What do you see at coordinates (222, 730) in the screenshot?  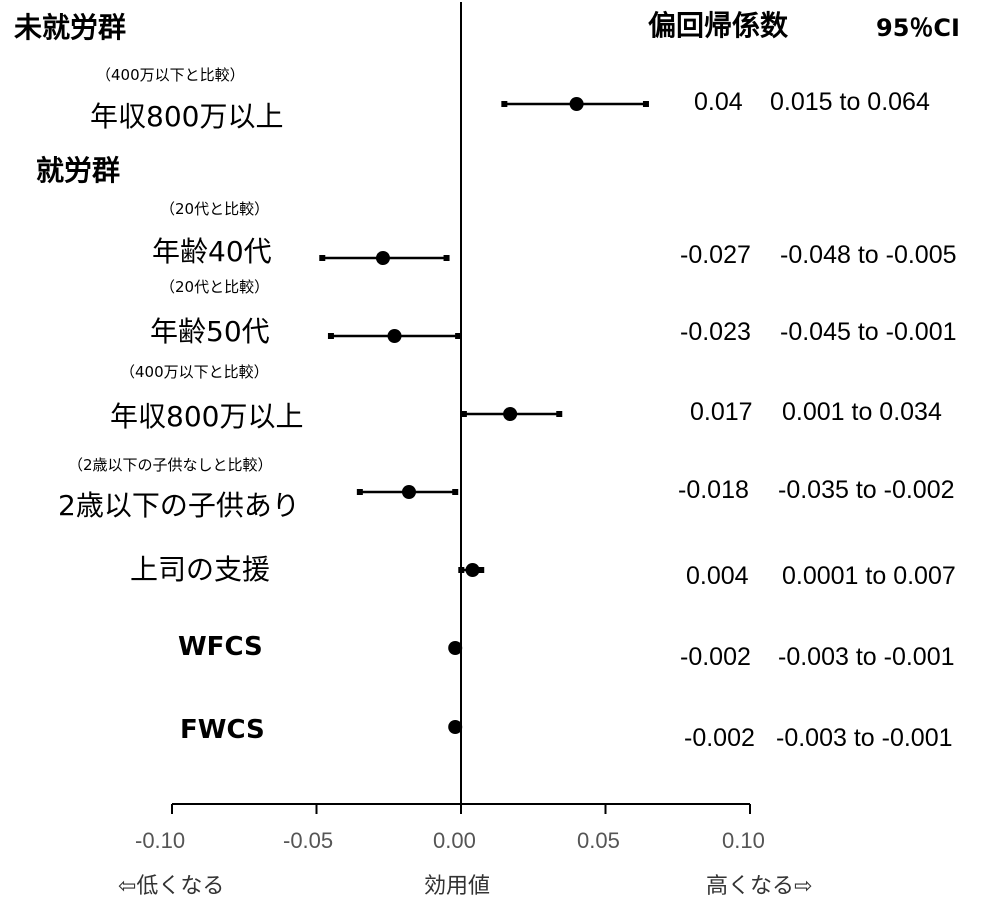 I see `row-label-7: FWCS` at bounding box center [222, 730].